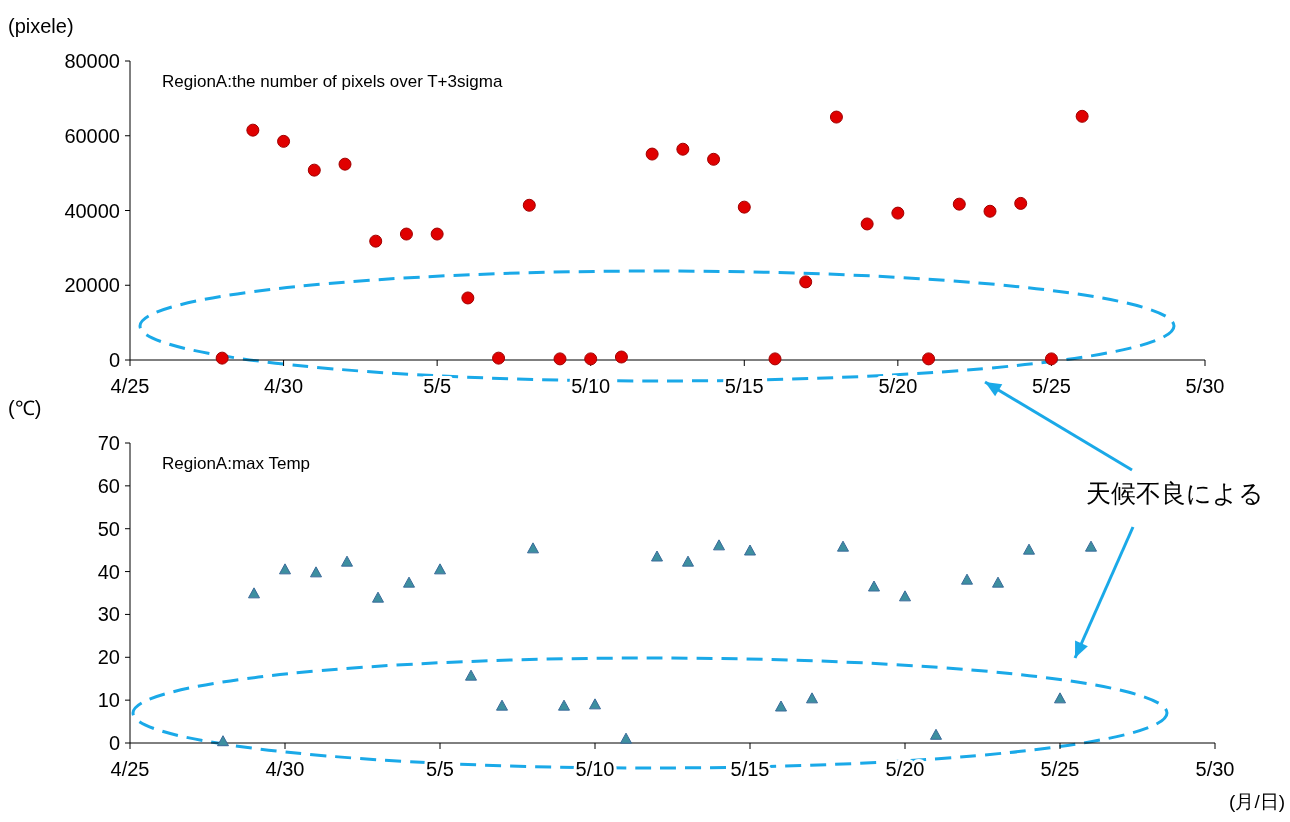 The image size is (1290, 822). What do you see at coordinates (744, 386) in the screenshot?
I see `x-tick-label: 5/15` at bounding box center [744, 386].